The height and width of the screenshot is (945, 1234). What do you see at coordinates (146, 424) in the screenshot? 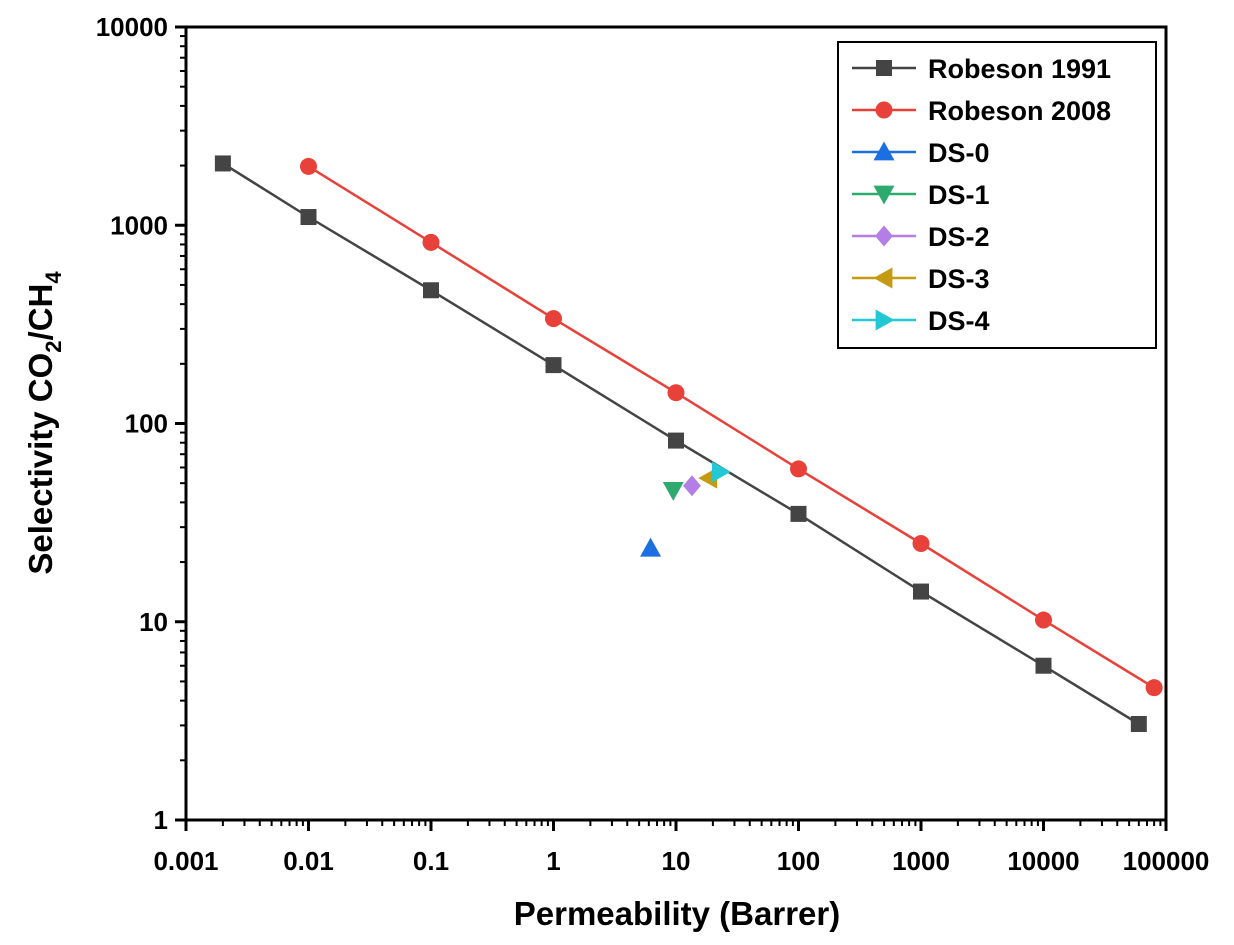
I see `y-tick-label: 100` at bounding box center [146, 424].